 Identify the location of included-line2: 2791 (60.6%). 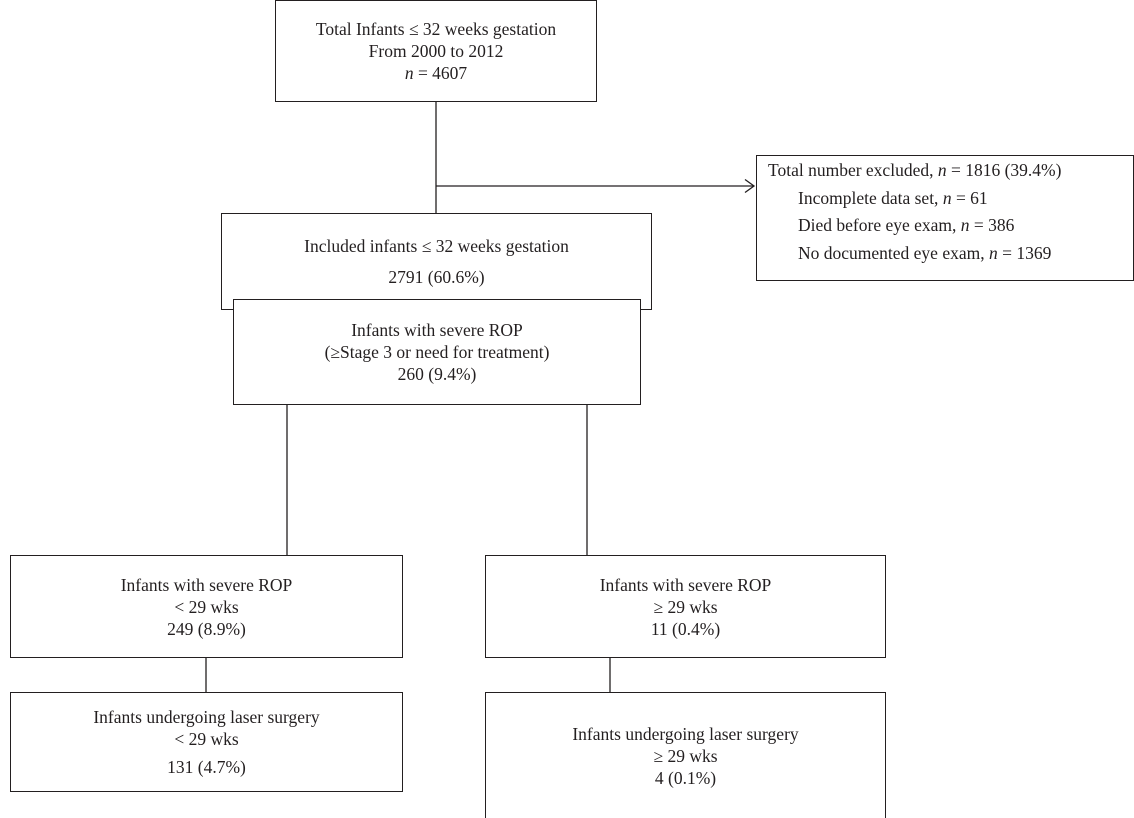
(436, 277).